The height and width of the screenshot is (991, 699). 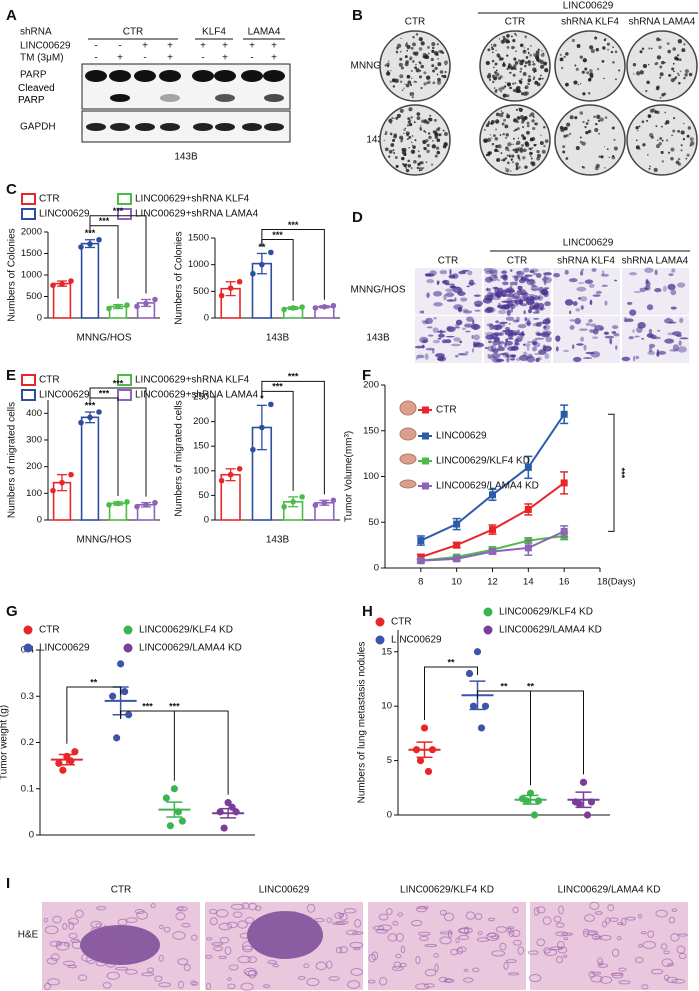 What do you see at coordinates (36, 94) in the screenshot?
I see `band-label-box: Cleaved PARP` at bounding box center [36, 94].